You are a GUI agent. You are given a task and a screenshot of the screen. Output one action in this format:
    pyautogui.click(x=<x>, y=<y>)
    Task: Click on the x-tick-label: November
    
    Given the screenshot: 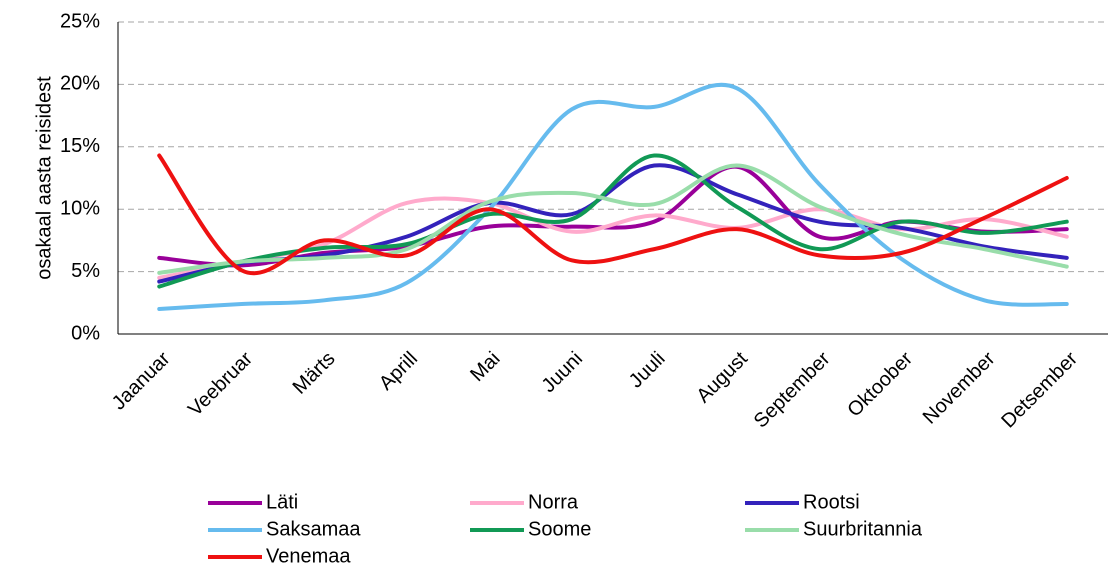 What is the action you would take?
    pyautogui.click(x=959, y=387)
    